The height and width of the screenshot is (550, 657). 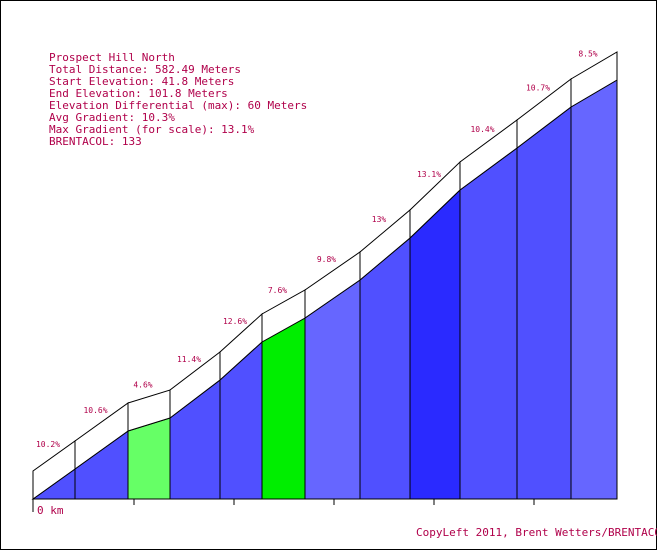 What do you see at coordinates (48, 444) in the screenshot?
I see `gradient-label-1: 10.2%` at bounding box center [48, 444].